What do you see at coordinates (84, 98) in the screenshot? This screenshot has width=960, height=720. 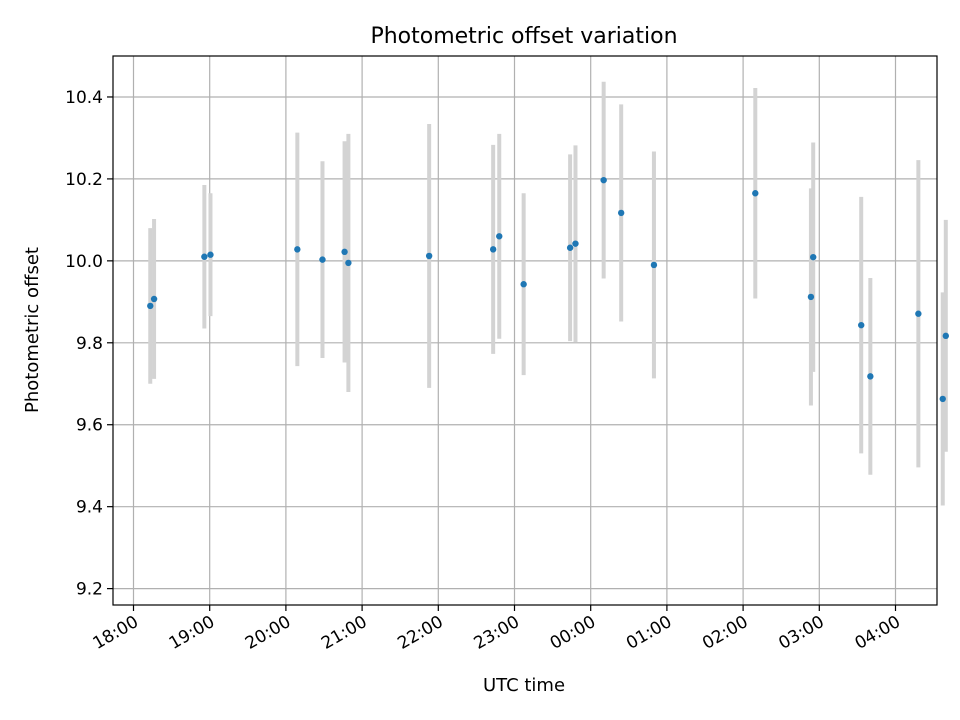 I see `y-tick-label: 10.4` at bounding box center [84, 98].